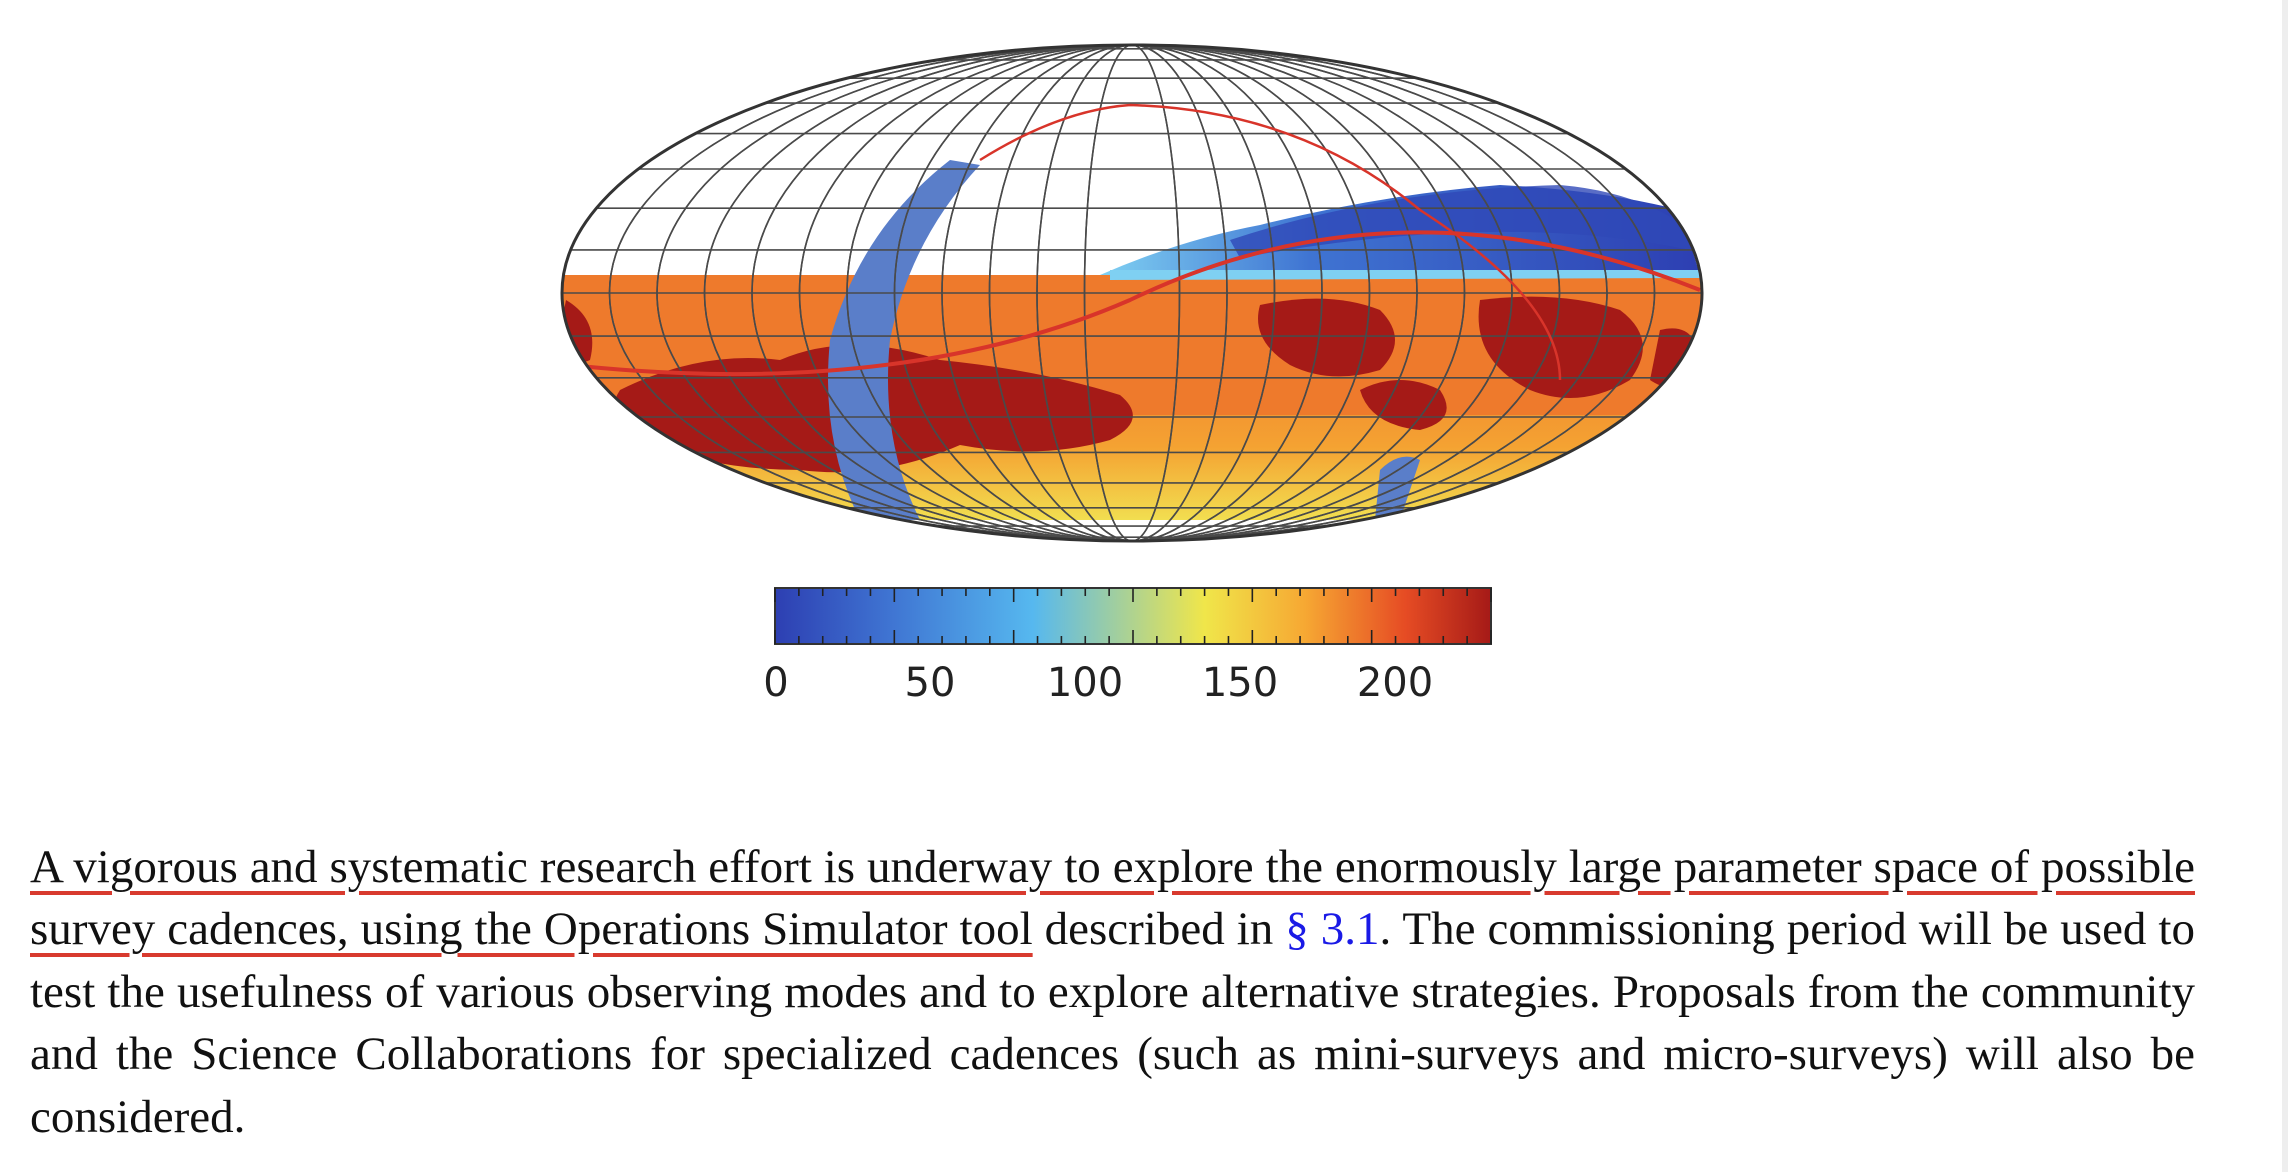 The image size is (2288, 1172). What do you see at coordinates (1085, 683) in the screenshot?
I see `colorbar-tick-label: 100` at bounding box center [1085, 683].